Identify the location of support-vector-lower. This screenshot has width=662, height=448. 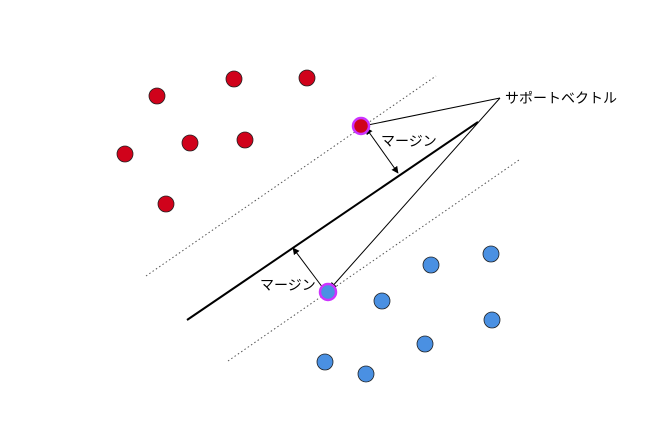
(328, 292).